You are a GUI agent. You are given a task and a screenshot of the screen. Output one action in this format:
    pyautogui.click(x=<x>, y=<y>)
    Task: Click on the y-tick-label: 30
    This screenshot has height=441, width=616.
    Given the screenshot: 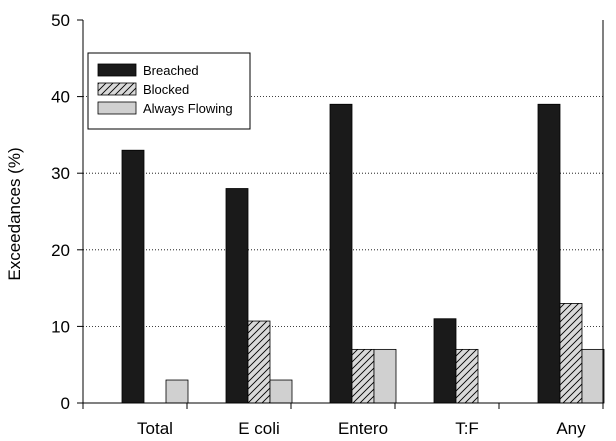 What is the action you would take?
    pyautogui.click(x=60, y=173)
    